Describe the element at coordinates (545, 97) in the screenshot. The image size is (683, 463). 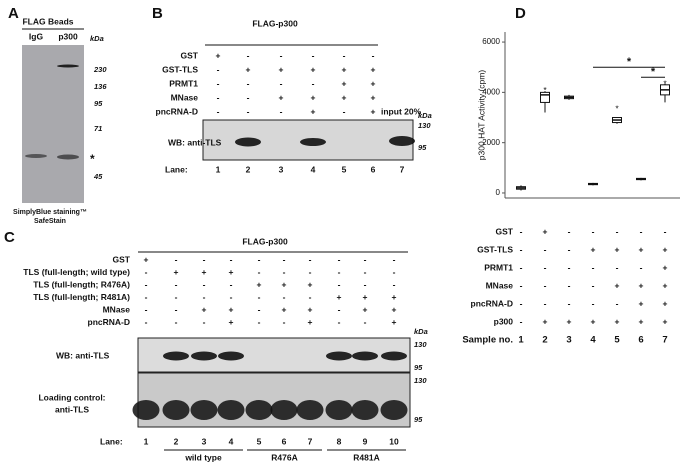
I see `box` at that location.